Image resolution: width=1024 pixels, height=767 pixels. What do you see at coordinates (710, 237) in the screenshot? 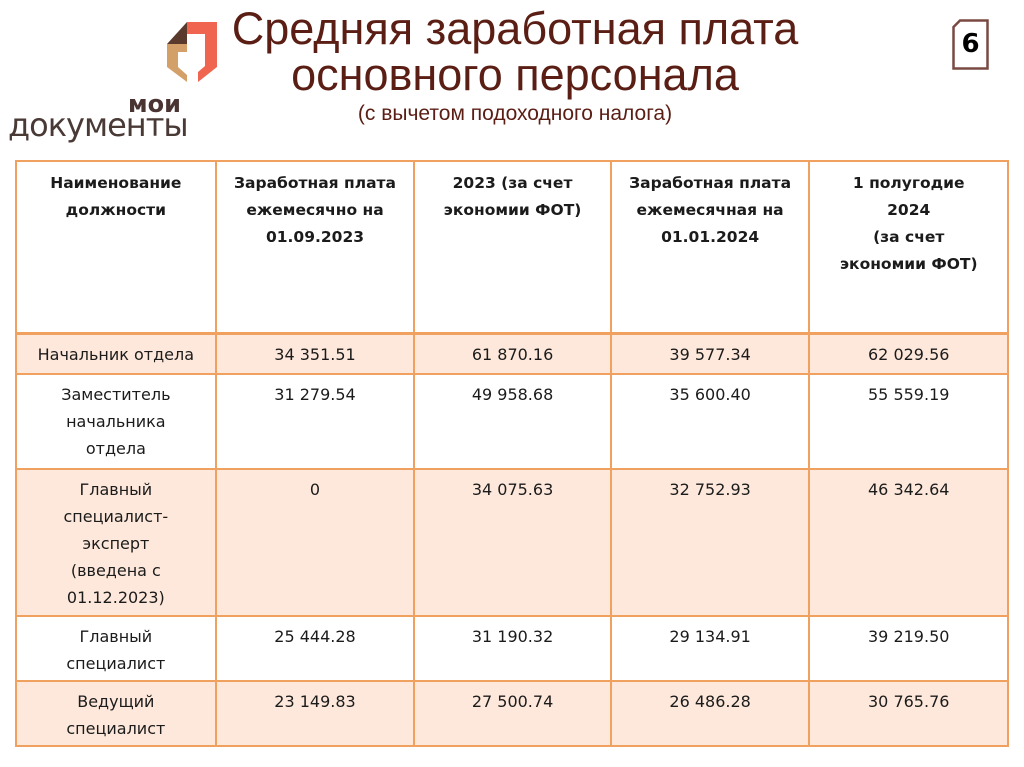
I see `header-text: 01.01.2024` at bounding box center [710, 237].